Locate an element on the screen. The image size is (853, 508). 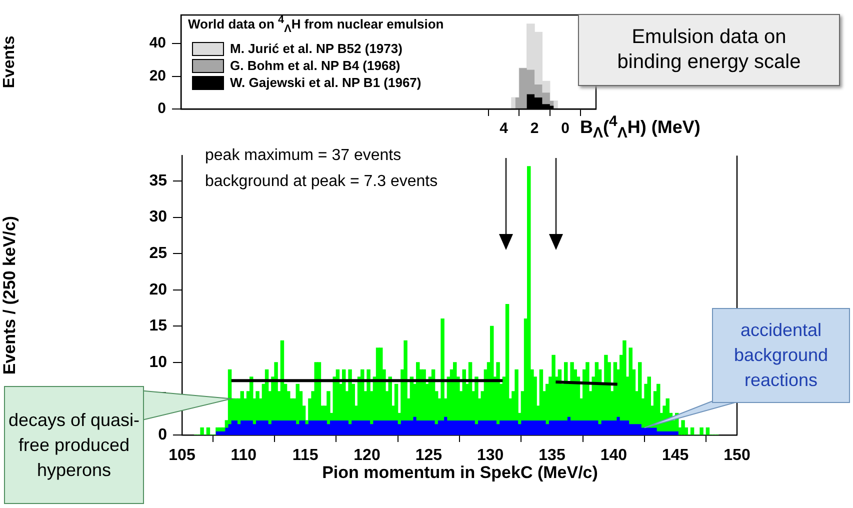
y-tick-label: 25 is located at coordinates (158, 253).